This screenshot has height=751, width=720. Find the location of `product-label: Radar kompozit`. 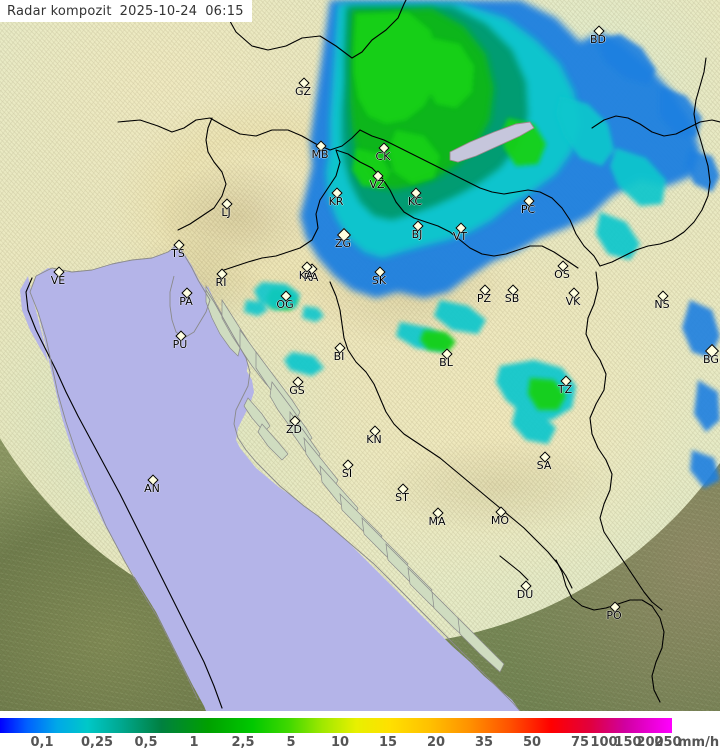

product-label: Radar kompozit is located at coordinates (59, 11).